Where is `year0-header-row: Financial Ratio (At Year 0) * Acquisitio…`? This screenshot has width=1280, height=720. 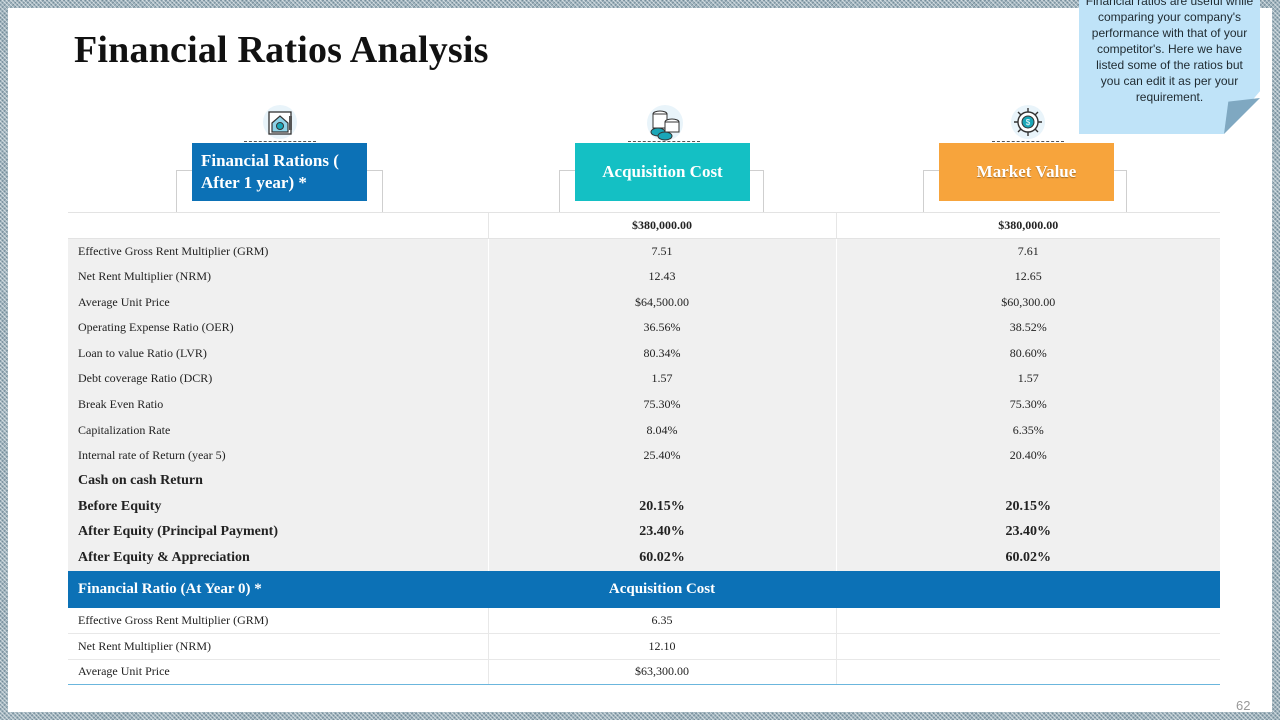
year0-header-row: Financial Ratio (At Year 0) * Acquisitio… is located at coordinates (644, 589).